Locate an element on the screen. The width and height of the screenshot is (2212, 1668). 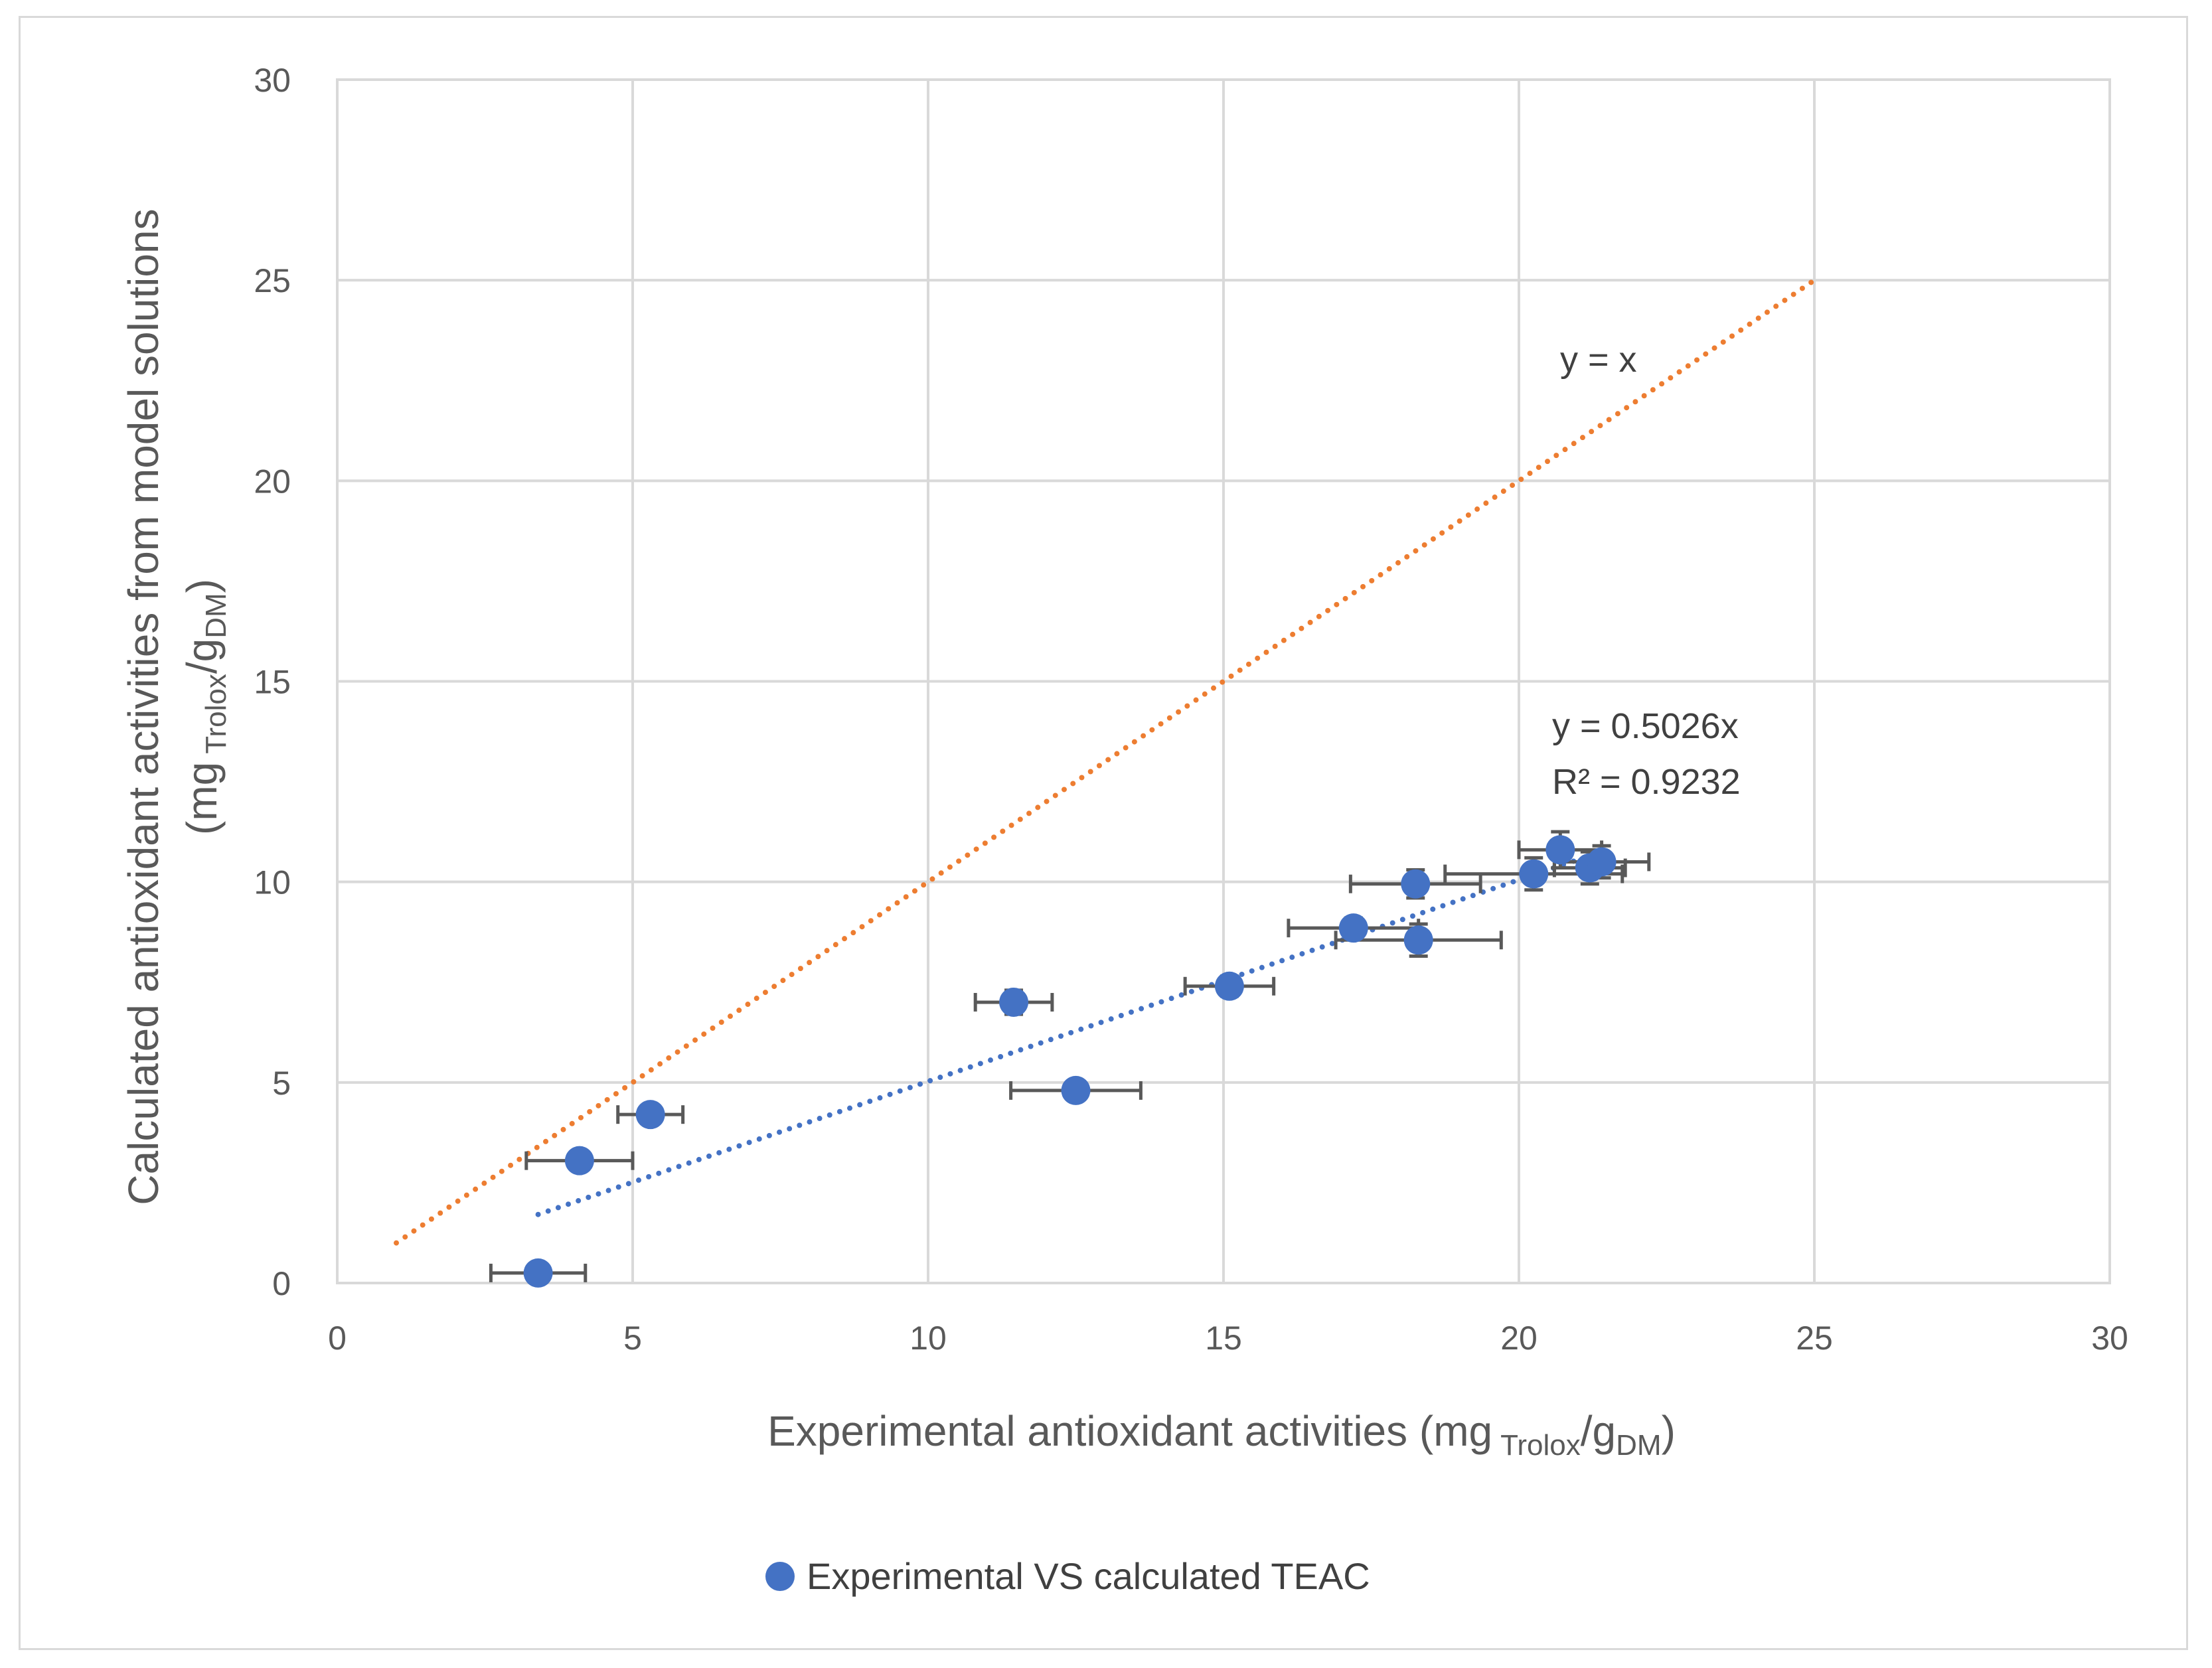
reference-line-label: y = x is located at coordinates (1598, 360).